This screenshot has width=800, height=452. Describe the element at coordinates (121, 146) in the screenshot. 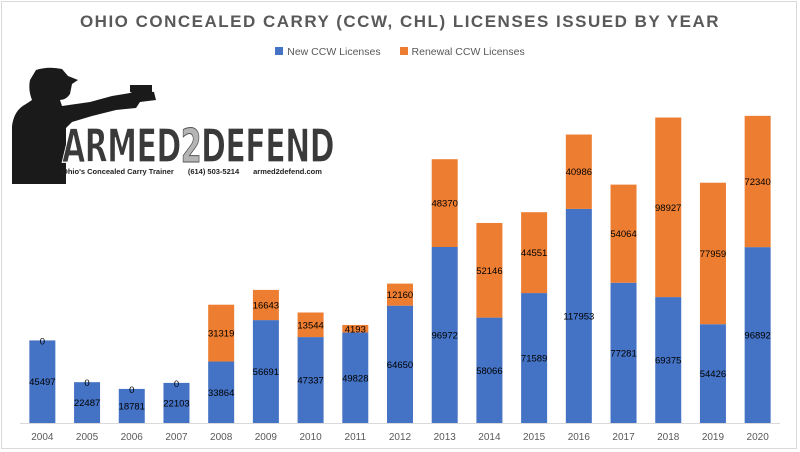

I see `logo-brand-left: ARMED` at that location.